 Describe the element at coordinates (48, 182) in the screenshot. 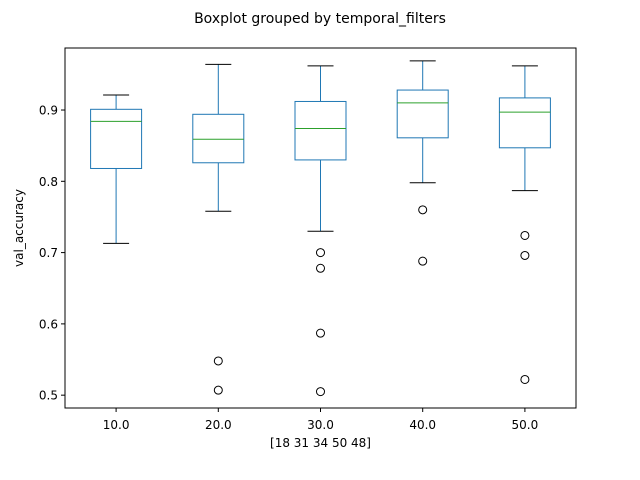

I see `y-tick-label: 0.8` at that location.